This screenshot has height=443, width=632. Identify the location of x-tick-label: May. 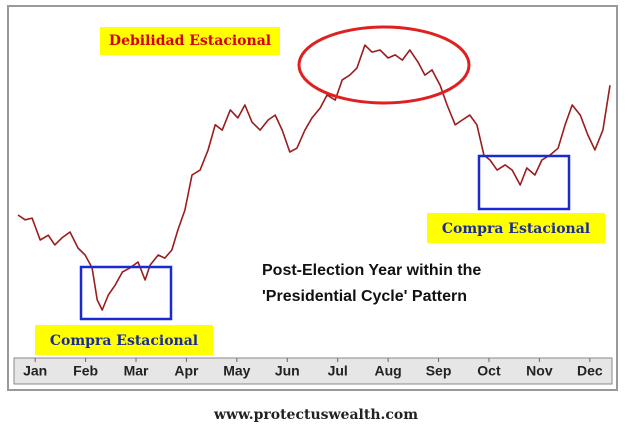
(236, 371).